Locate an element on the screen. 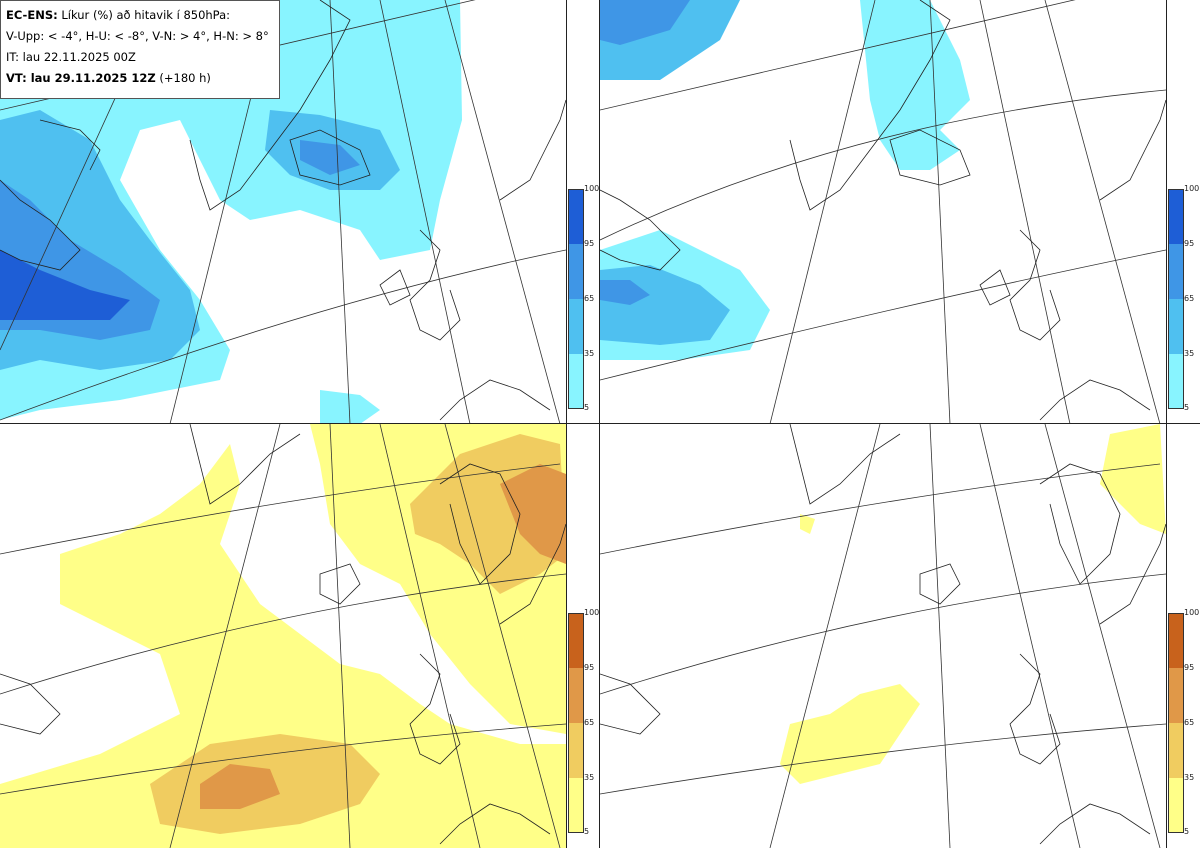 This screenshot has width=1200, height=848. colorbar-bottom-right: 100 95 65 35 5 is located at coordinates (1183, 722).